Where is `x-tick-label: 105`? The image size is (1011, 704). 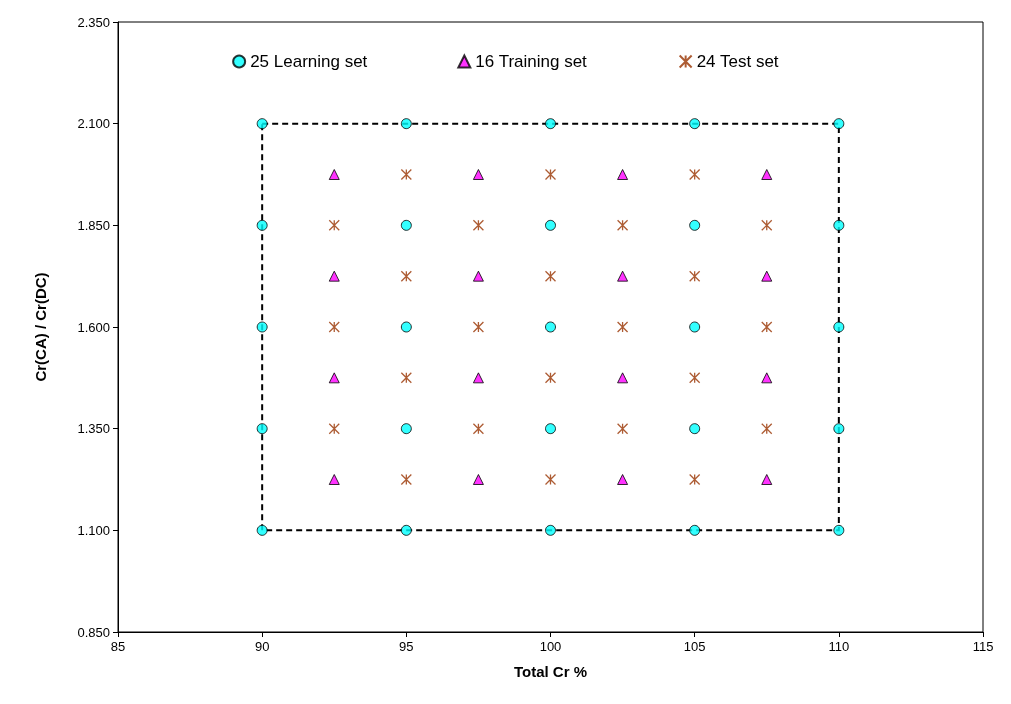 x-tick-label: 105 is located at coordinates (694, 646).